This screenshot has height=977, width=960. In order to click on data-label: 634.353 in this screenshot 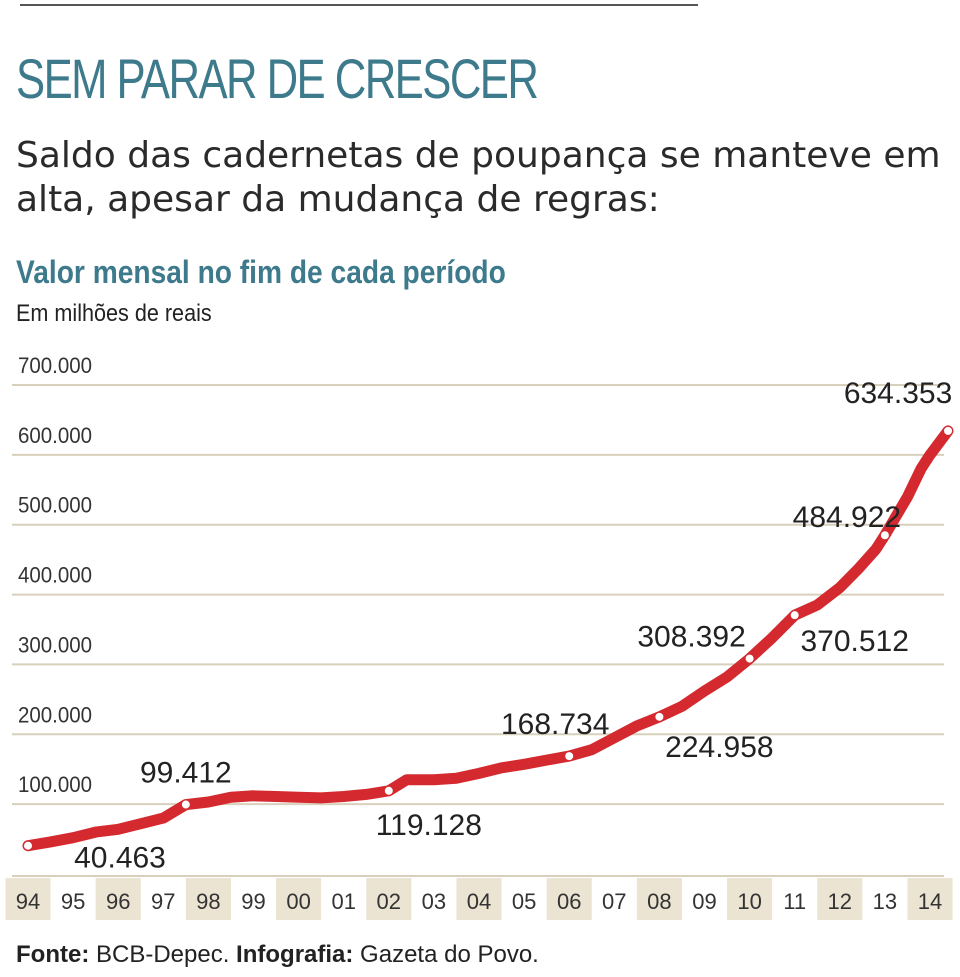, I will do `click(898, 393)`.